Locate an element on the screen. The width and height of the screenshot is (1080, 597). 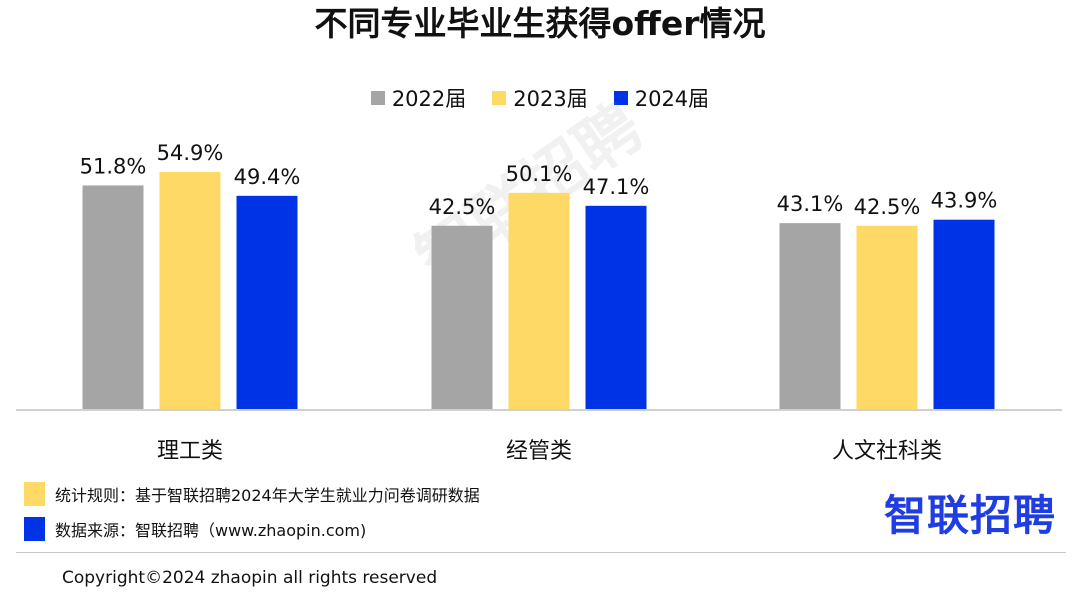
legend-label-2024: 2024届 is located at coordinates (672, 99).